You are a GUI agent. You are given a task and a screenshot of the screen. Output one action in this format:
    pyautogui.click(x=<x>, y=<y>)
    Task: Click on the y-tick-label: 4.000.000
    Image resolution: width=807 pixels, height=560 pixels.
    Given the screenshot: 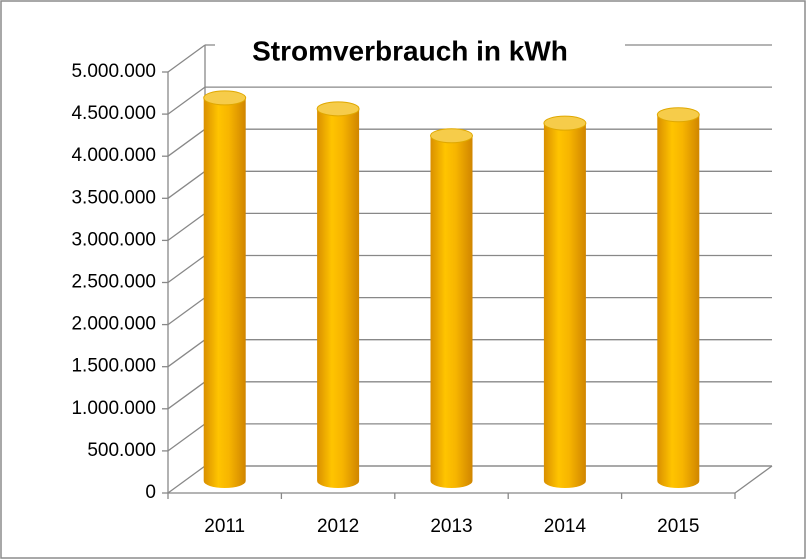 What is the action you would take?
    pyautogui.click(x=113, y=155)
    